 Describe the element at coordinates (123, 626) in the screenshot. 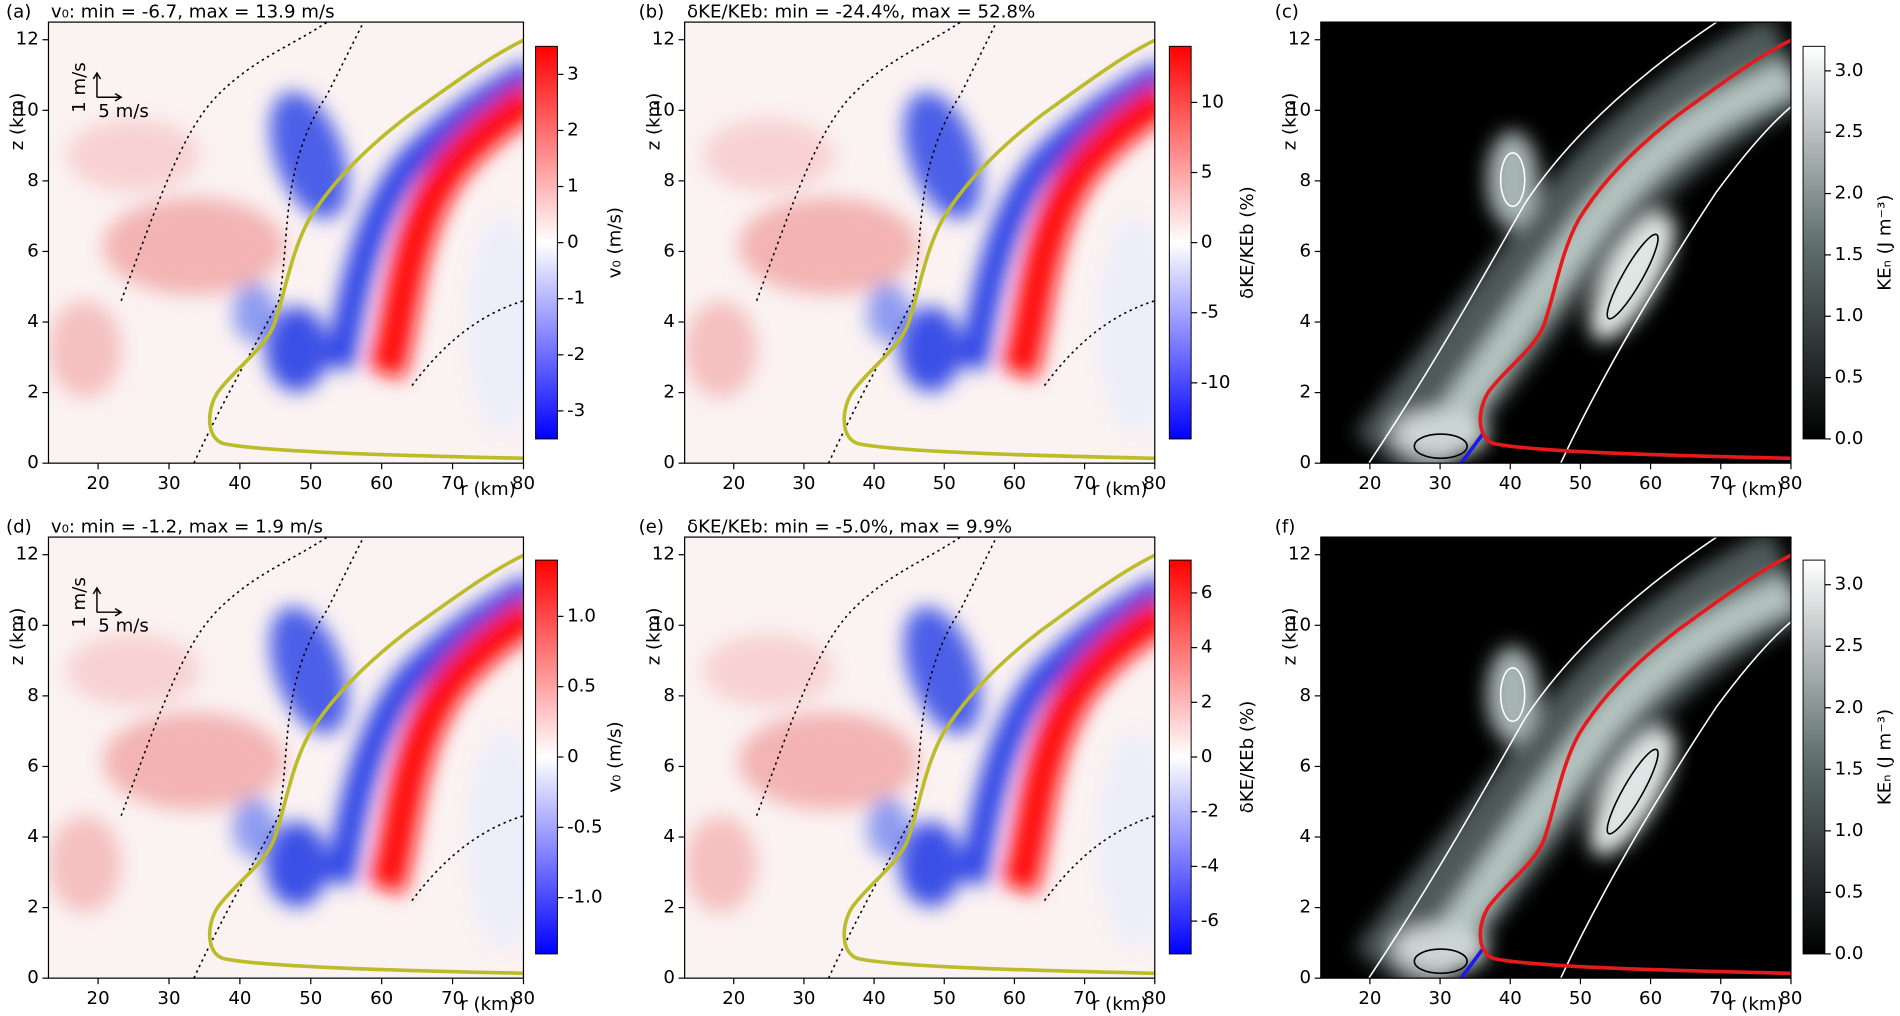

I see `scale-label: 5 m/s` at that location.